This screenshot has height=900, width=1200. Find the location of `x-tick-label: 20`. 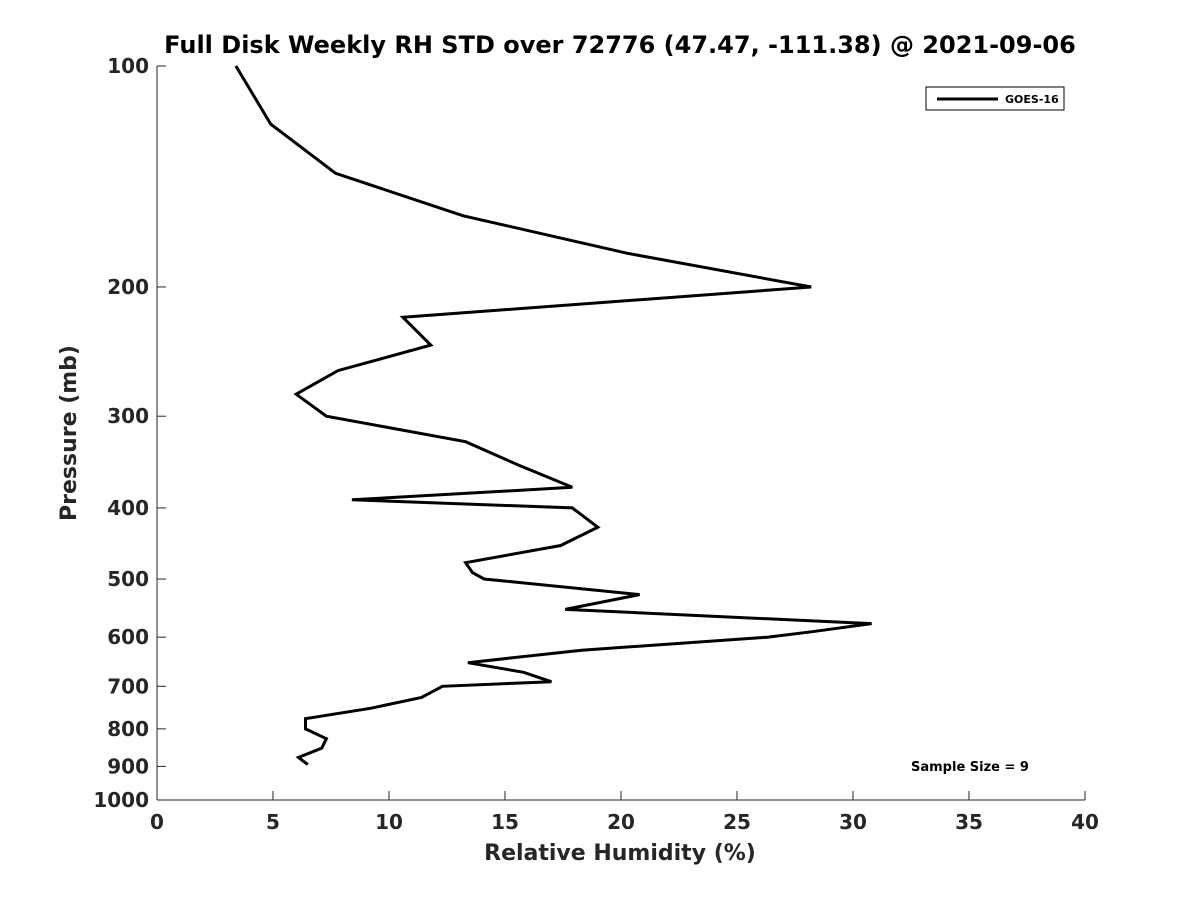

x-tick-label: 20 is located at coordinates (621, 822).